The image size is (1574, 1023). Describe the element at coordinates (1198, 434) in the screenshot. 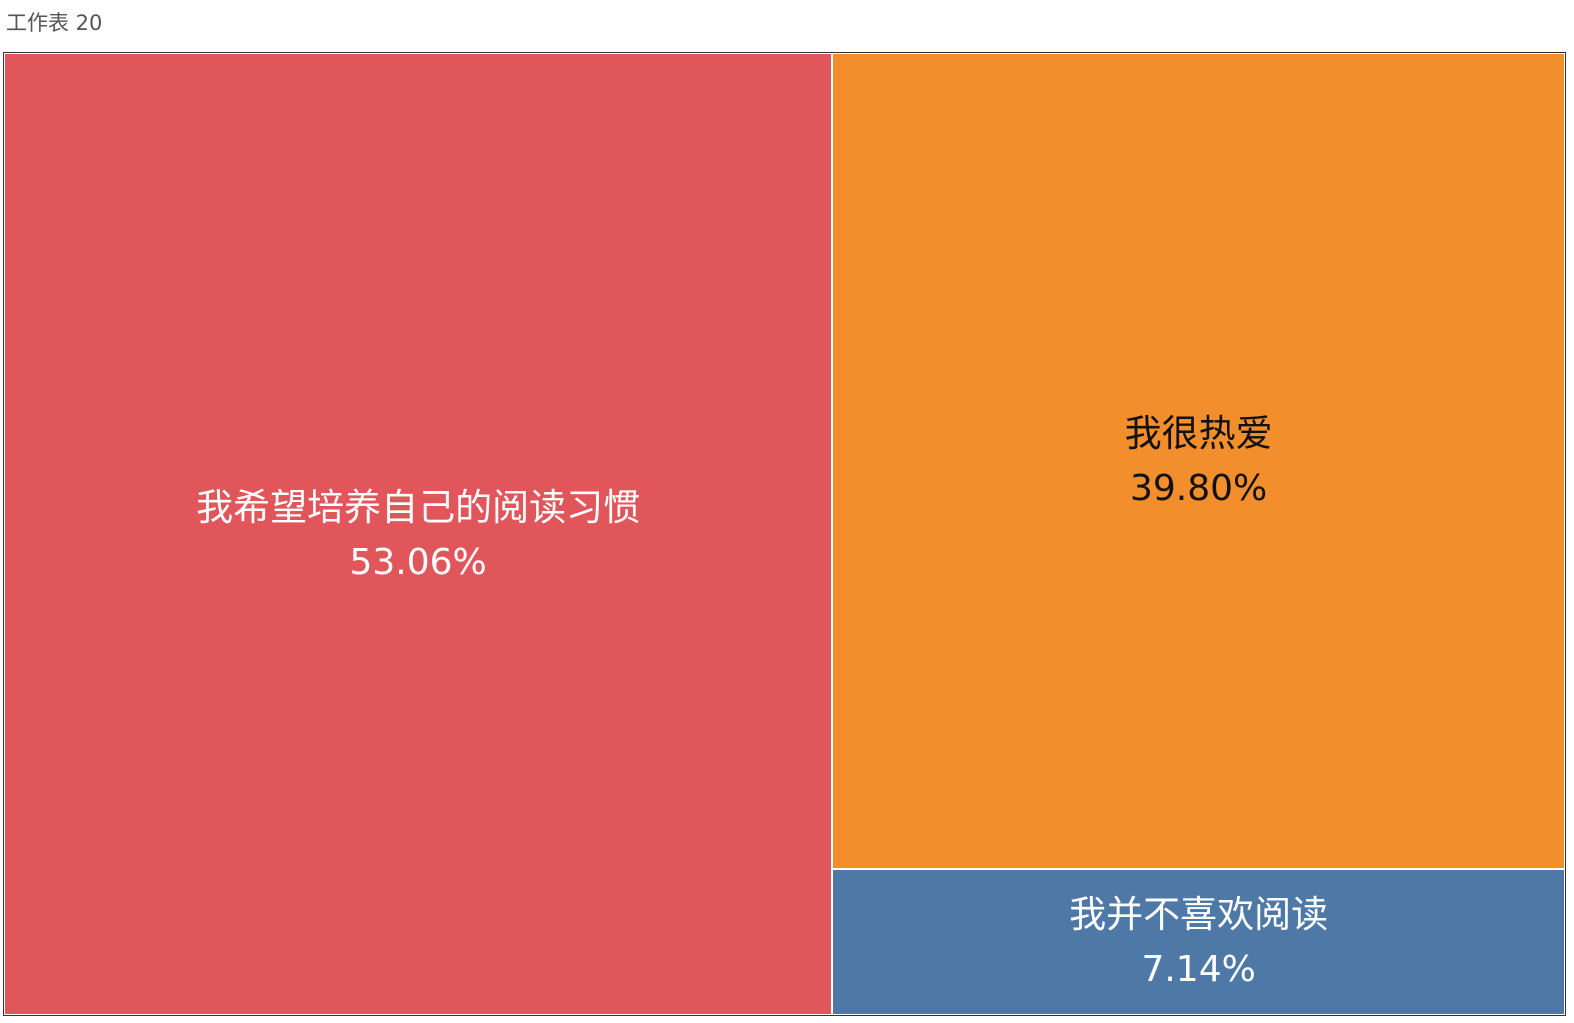

I see `tile-category-label: 我很热爱` at that location.